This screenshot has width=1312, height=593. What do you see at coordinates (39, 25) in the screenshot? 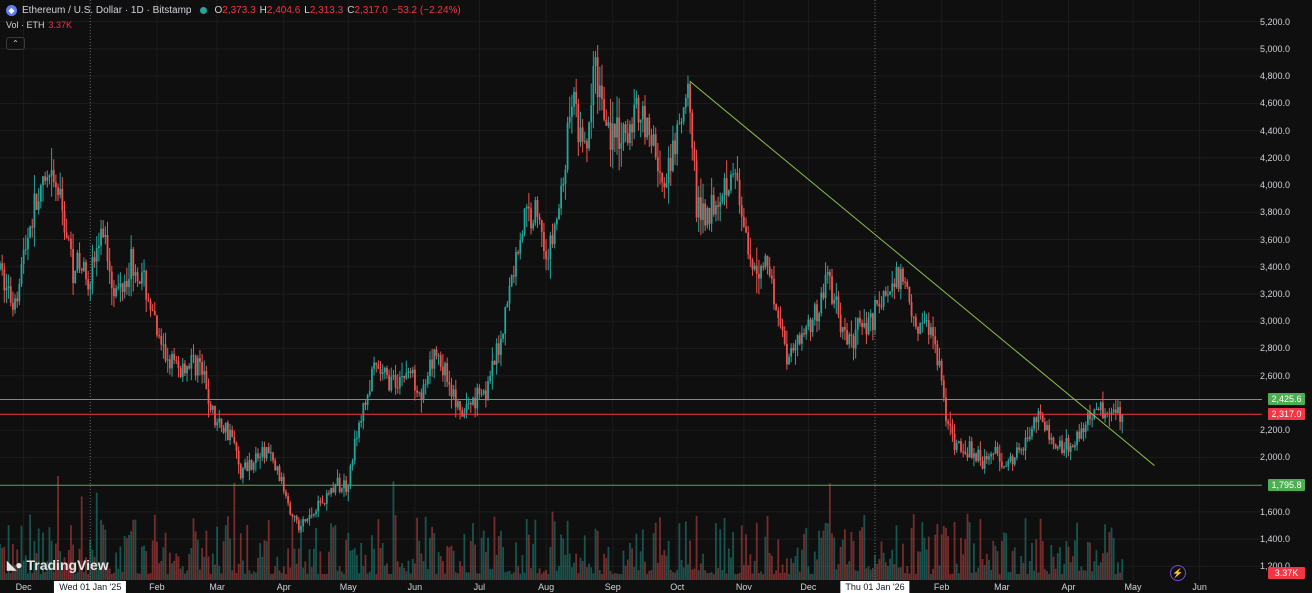
I see `volume-legend: Vol · ETH 3.37K` at bounding box center [39, 25].